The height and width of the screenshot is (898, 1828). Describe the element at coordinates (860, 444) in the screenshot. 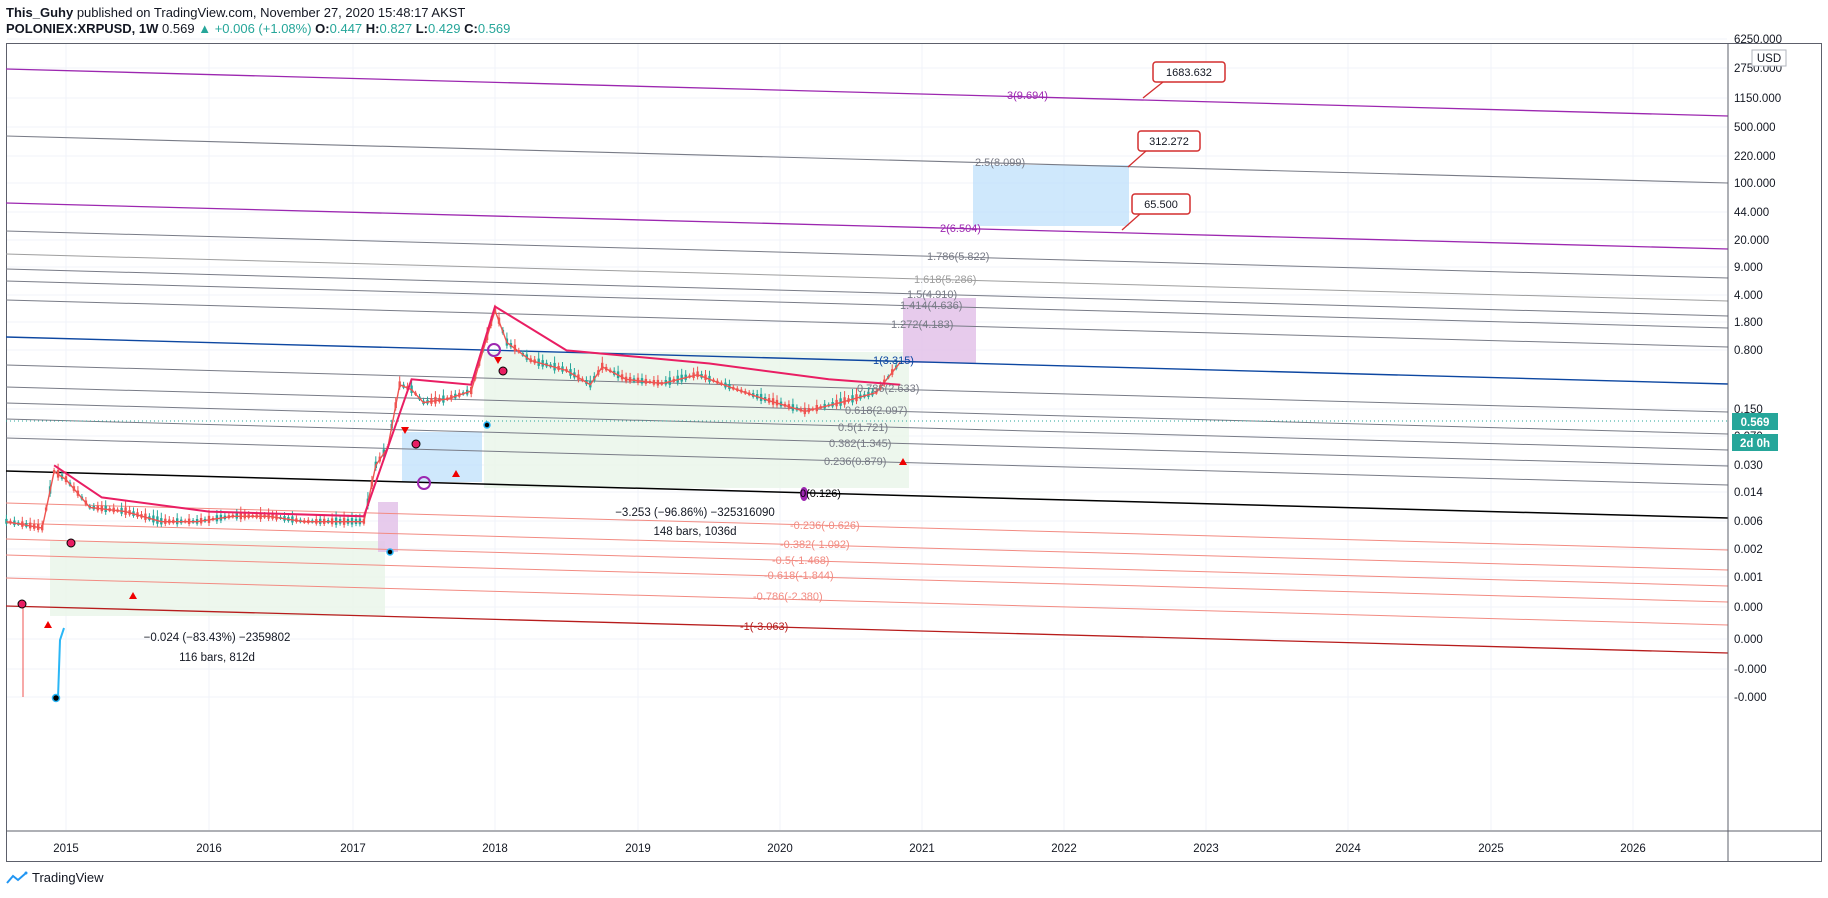

I see `fib-label-0-382: 0.382(1.345)` at that location.